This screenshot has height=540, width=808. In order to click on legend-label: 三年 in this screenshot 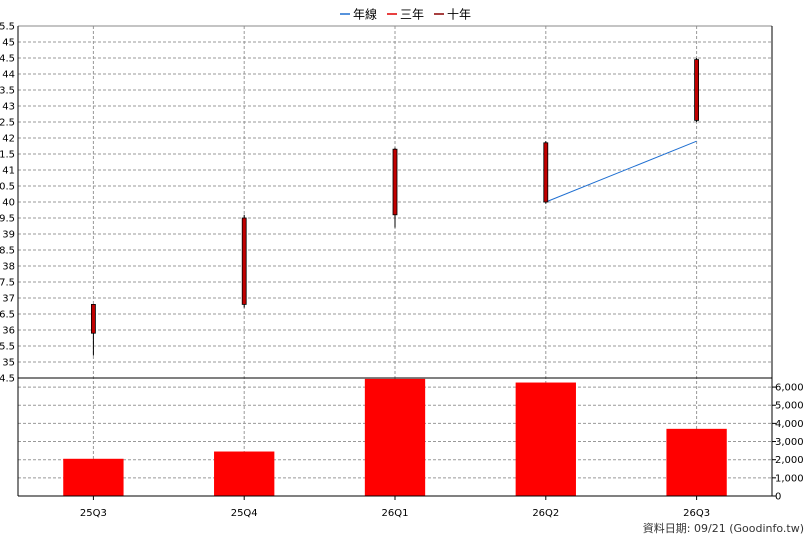, I will do `click(412, 15)`.